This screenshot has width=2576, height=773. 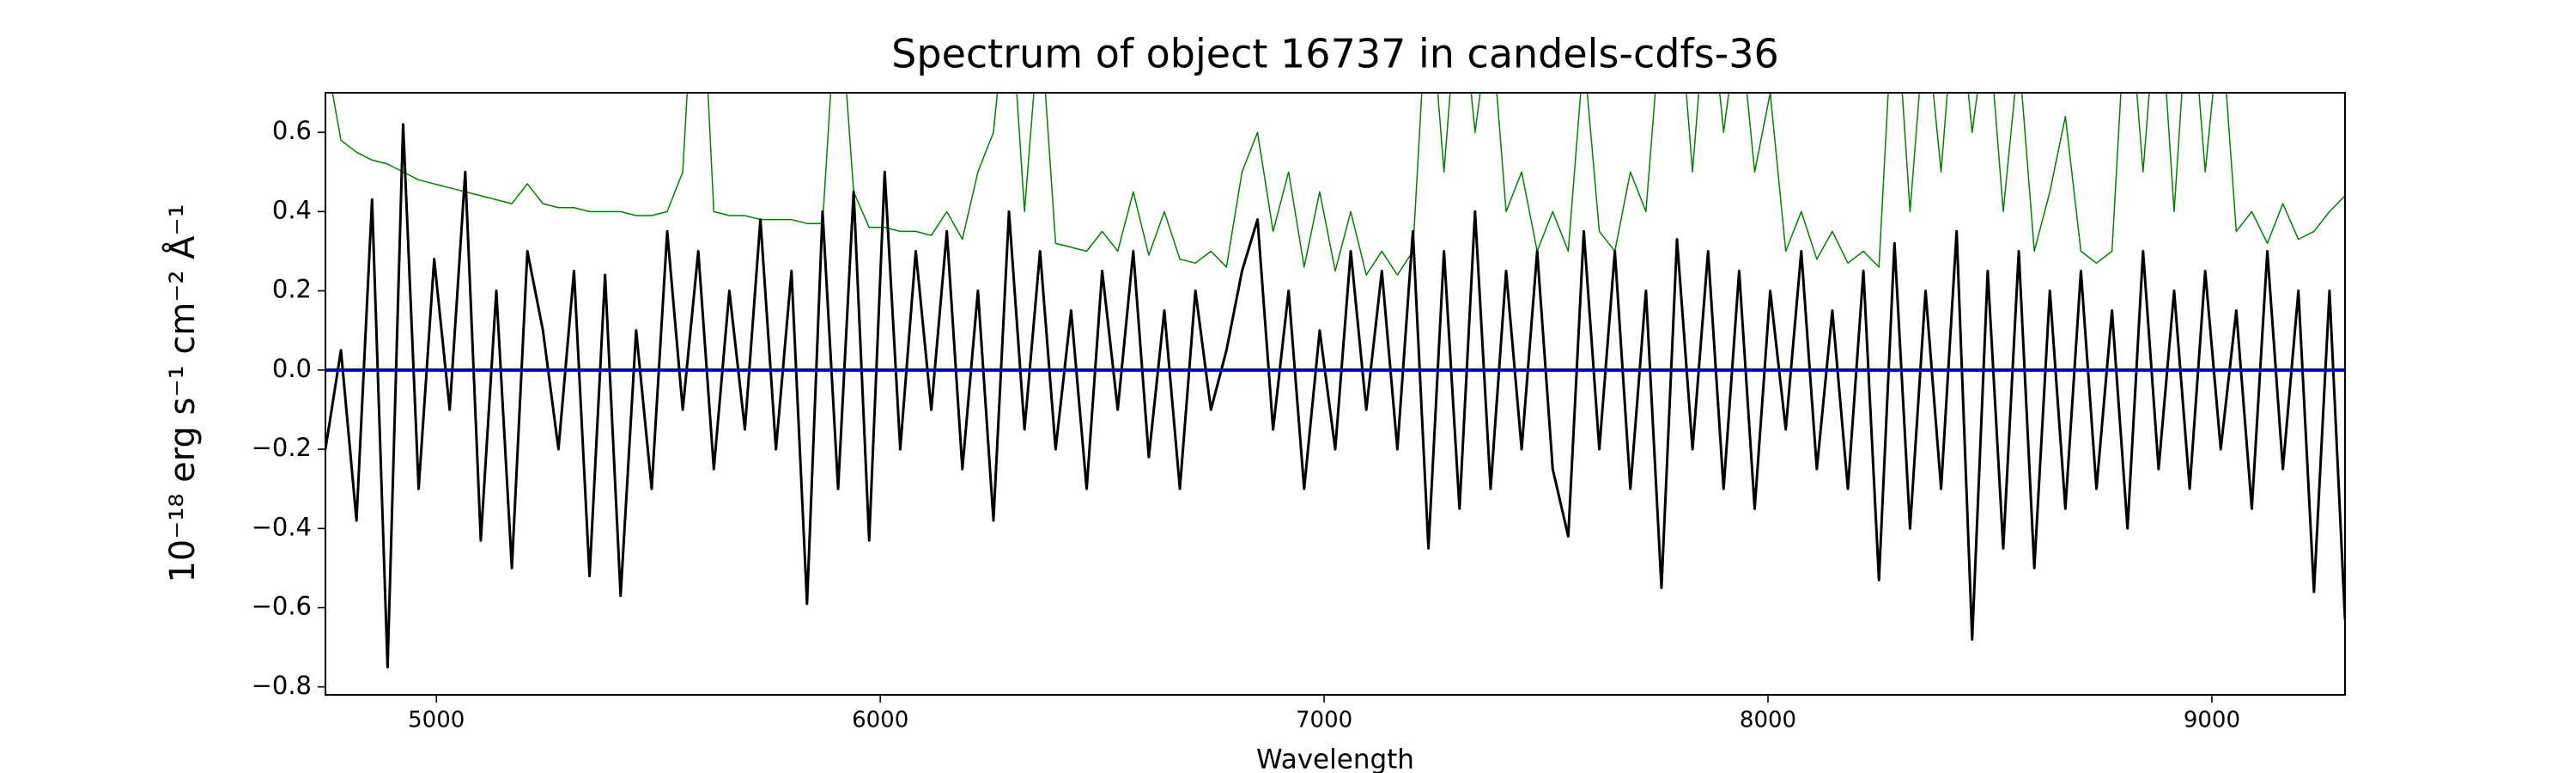 What do you see at coordinates (282, 447) in the screenshot?
I see `y-tick-label: −0.2` at bounding box center [282, 447].